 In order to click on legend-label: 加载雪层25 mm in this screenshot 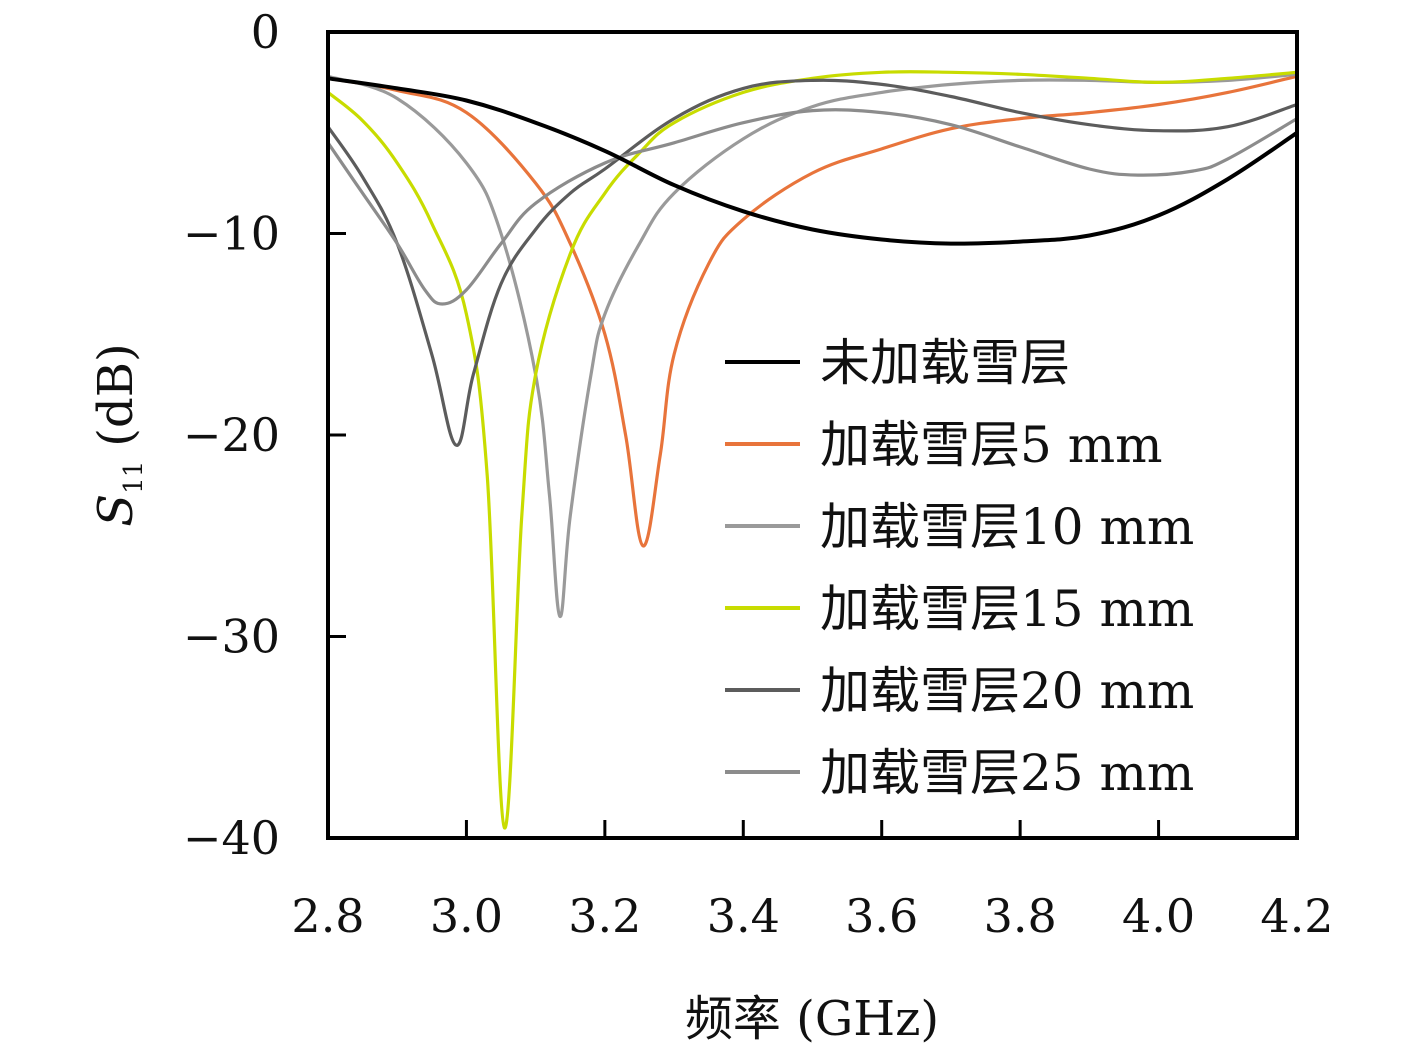, I will do `click(1007, 773)`.